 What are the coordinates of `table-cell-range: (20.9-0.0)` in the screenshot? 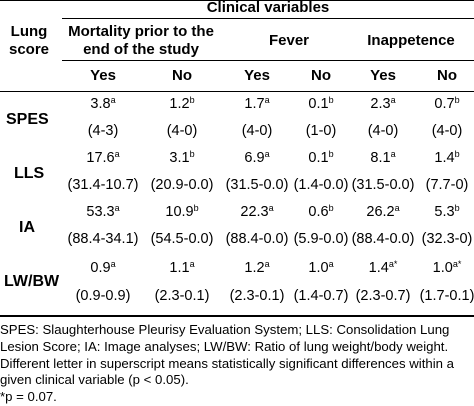 It's located at (182, 185).